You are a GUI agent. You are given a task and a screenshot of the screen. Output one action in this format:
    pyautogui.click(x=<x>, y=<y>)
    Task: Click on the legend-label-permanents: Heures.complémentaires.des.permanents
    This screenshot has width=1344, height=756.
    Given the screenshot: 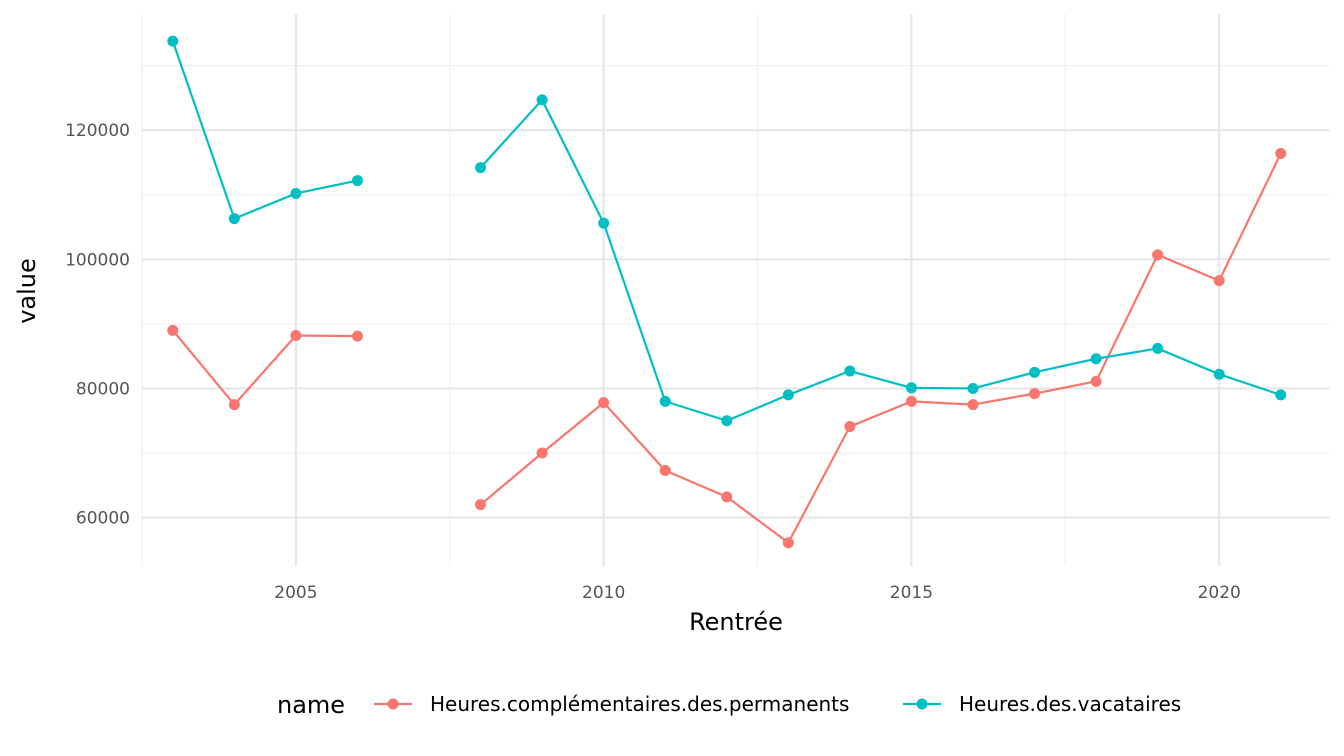 What is the action you would take?
    pyautogui.click(x=639, y=704)
    